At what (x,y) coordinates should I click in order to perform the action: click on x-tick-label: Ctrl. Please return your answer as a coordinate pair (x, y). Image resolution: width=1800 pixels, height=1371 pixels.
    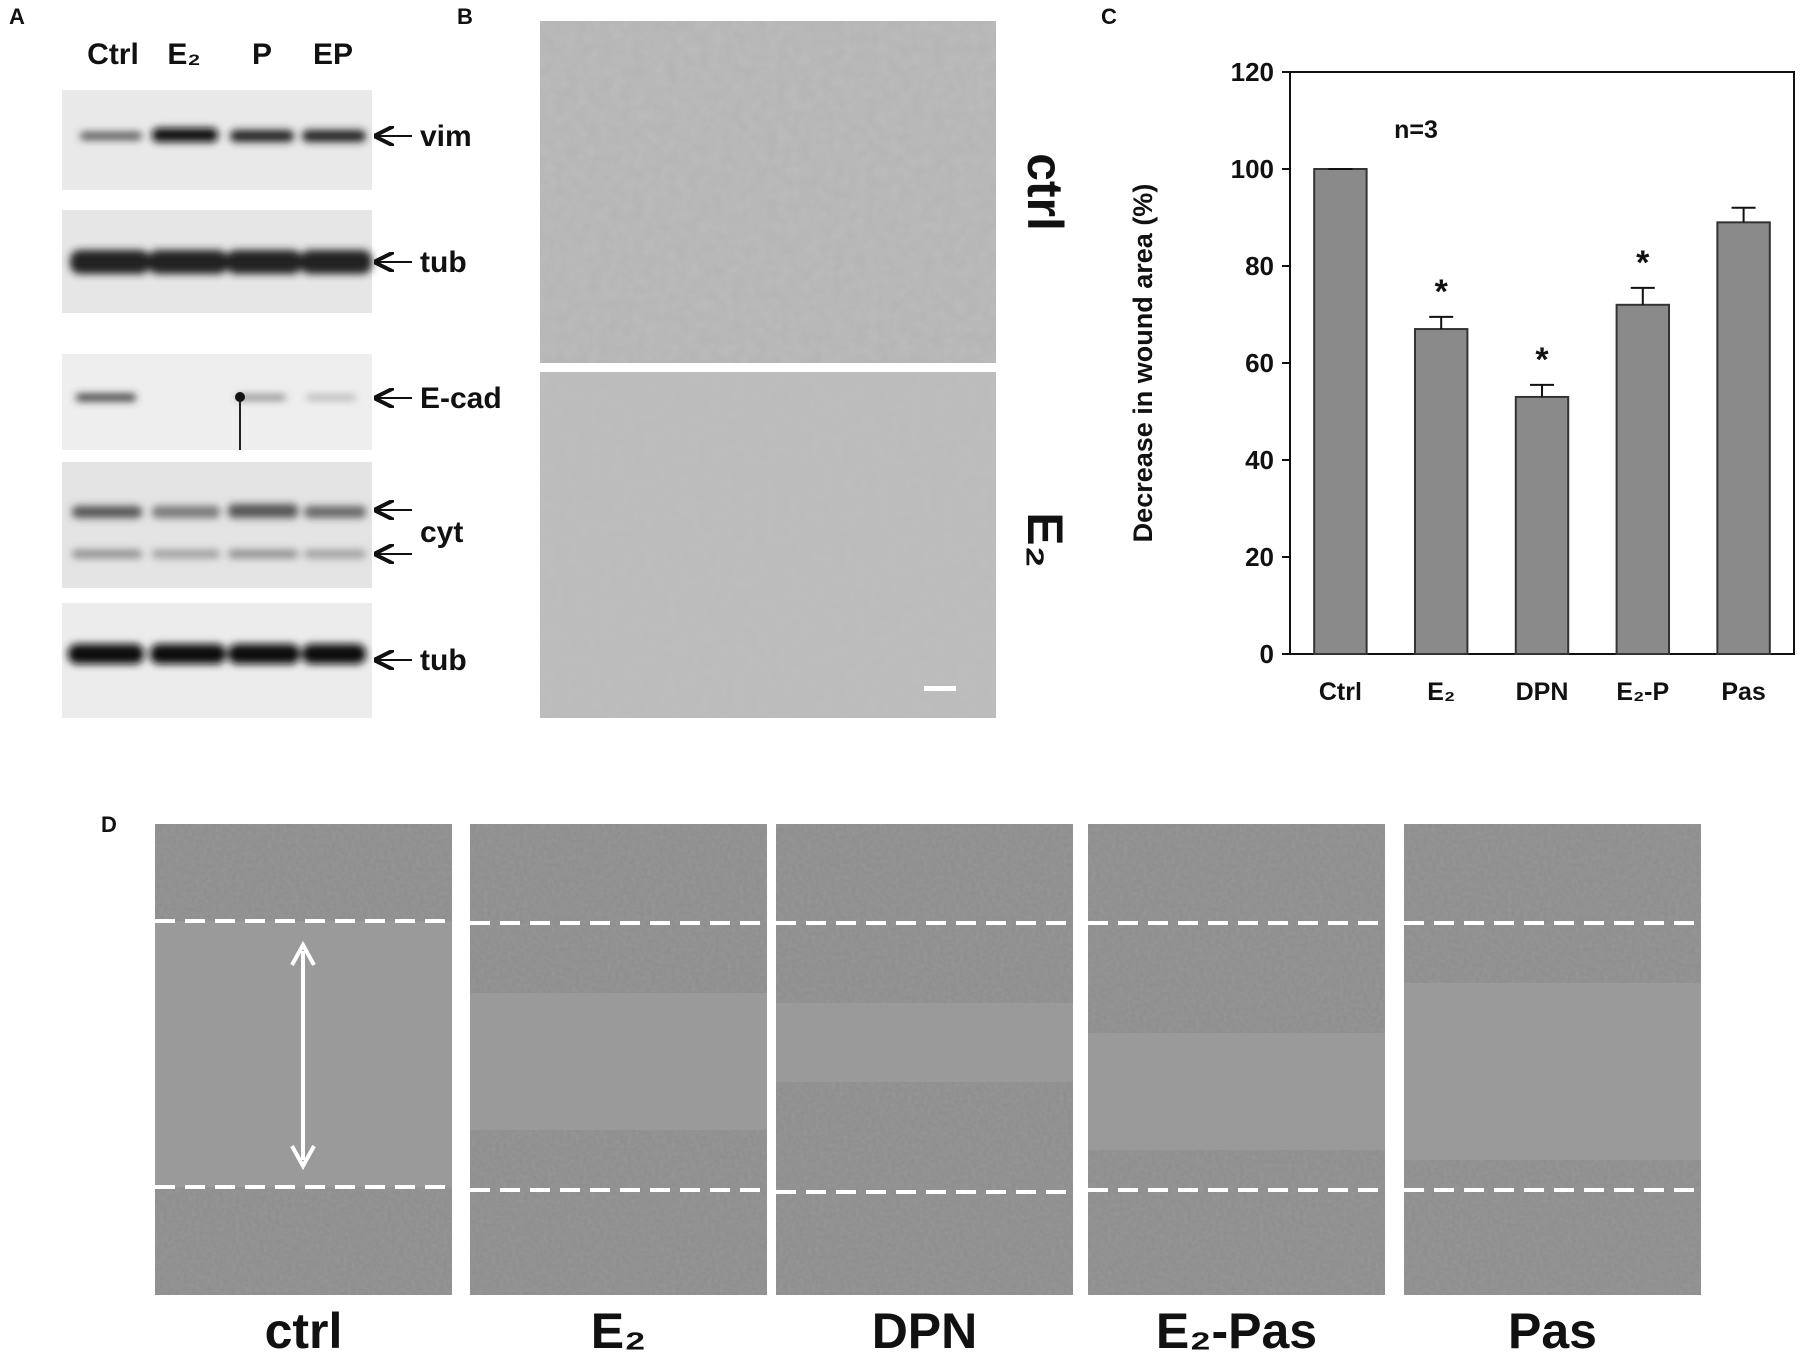
    Looking at the image, I should click on (1340, 692).